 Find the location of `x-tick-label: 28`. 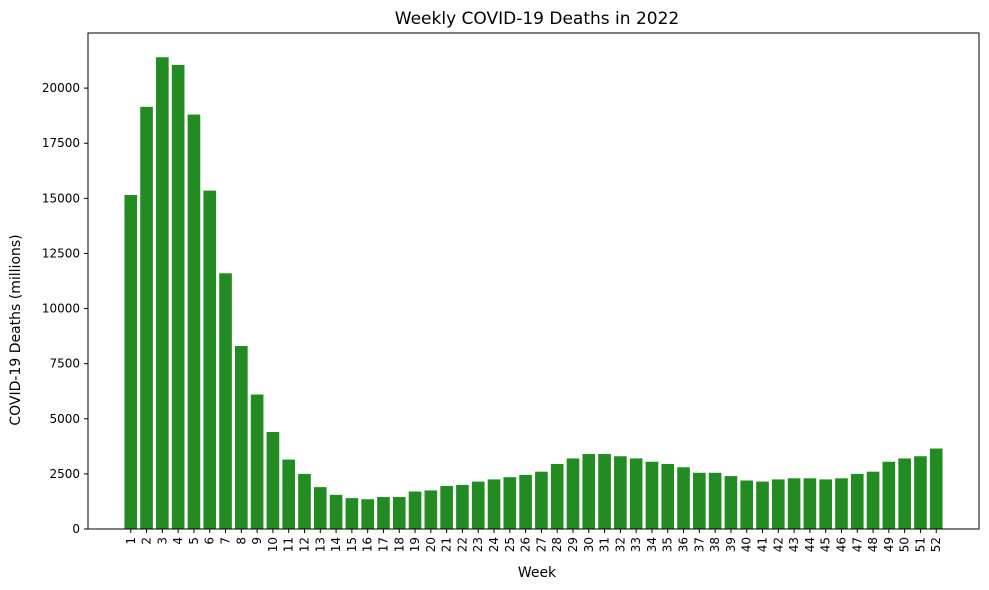

x-tick-label: 28 is located at coordinates (557, 544).